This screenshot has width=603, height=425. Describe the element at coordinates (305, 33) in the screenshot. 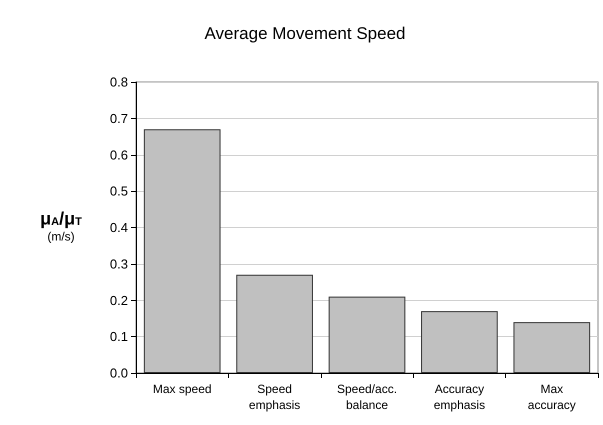

I see `chart-title: Average Movement Speed` at that location.